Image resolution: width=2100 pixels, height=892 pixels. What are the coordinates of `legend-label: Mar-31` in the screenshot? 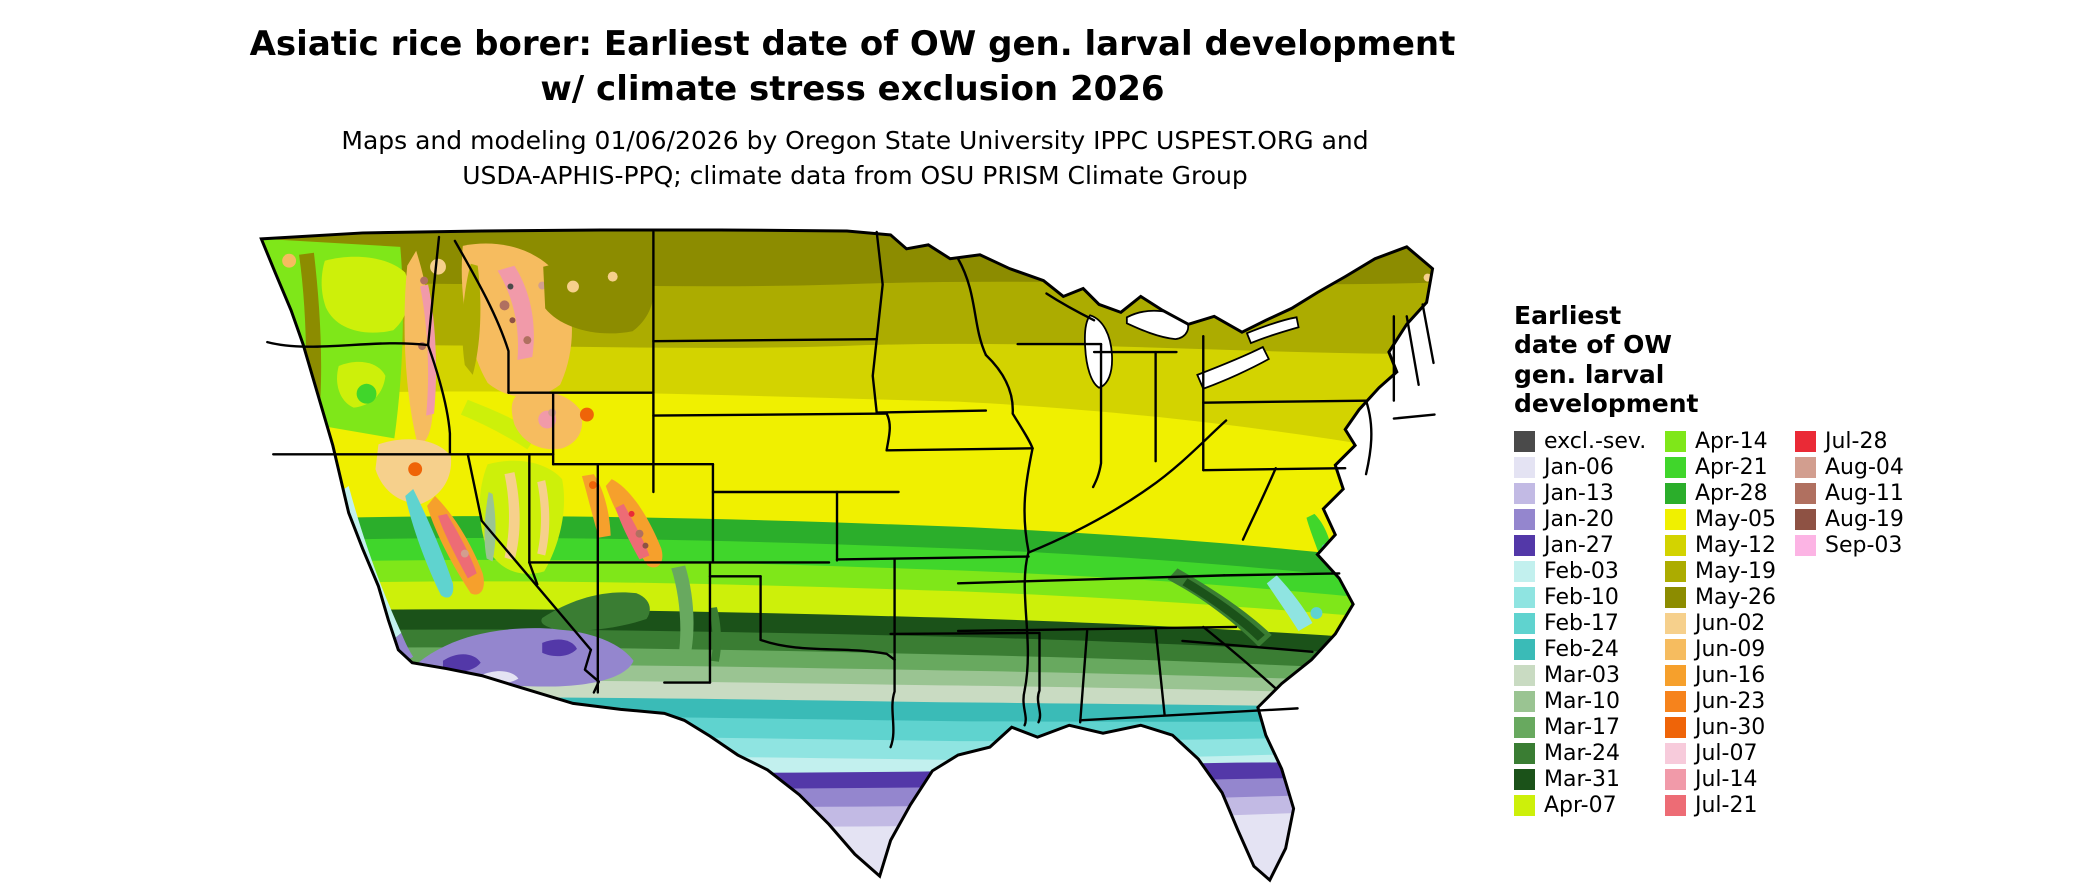 It's located at (1582, 779).